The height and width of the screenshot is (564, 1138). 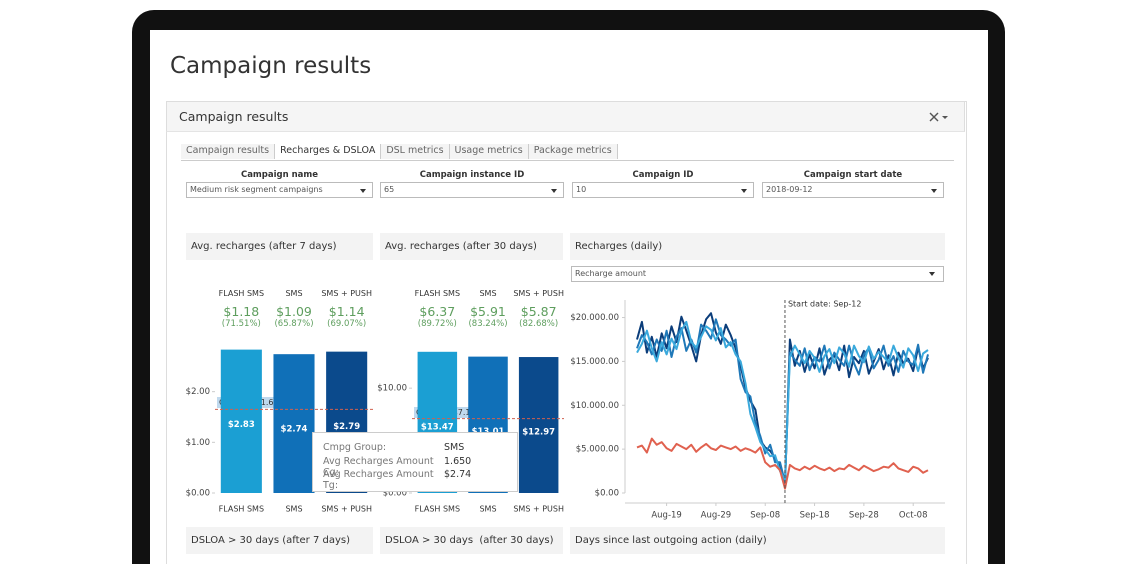 I want to click on tooltip-key: Cmpg Group:, so click(x=355, y=447).